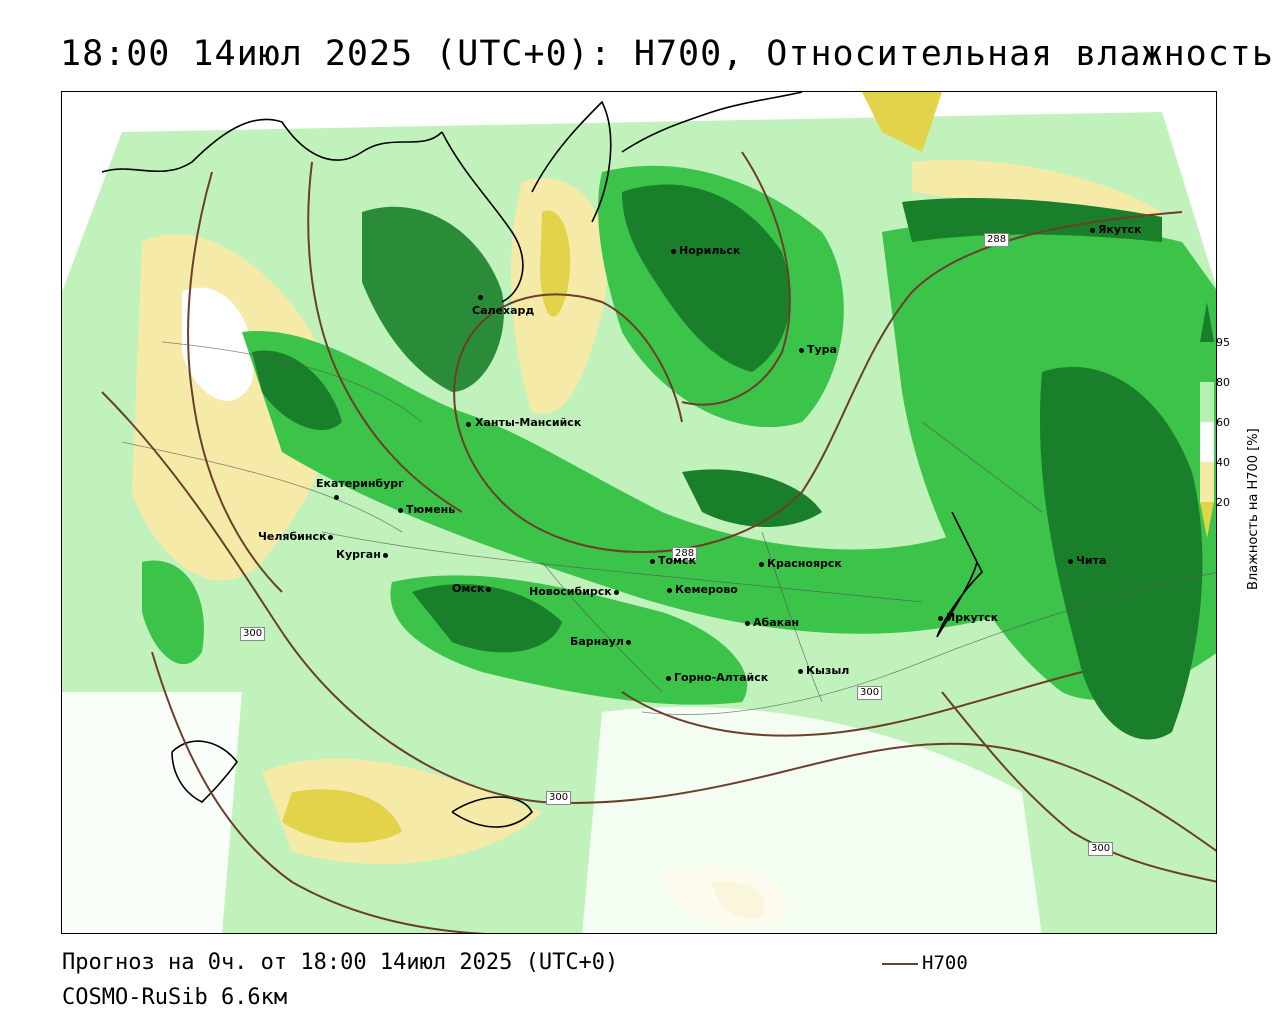  Describe the element at coordinates (968, 617) in the screenshot. I see `city-marker: Иркутск` at that location.